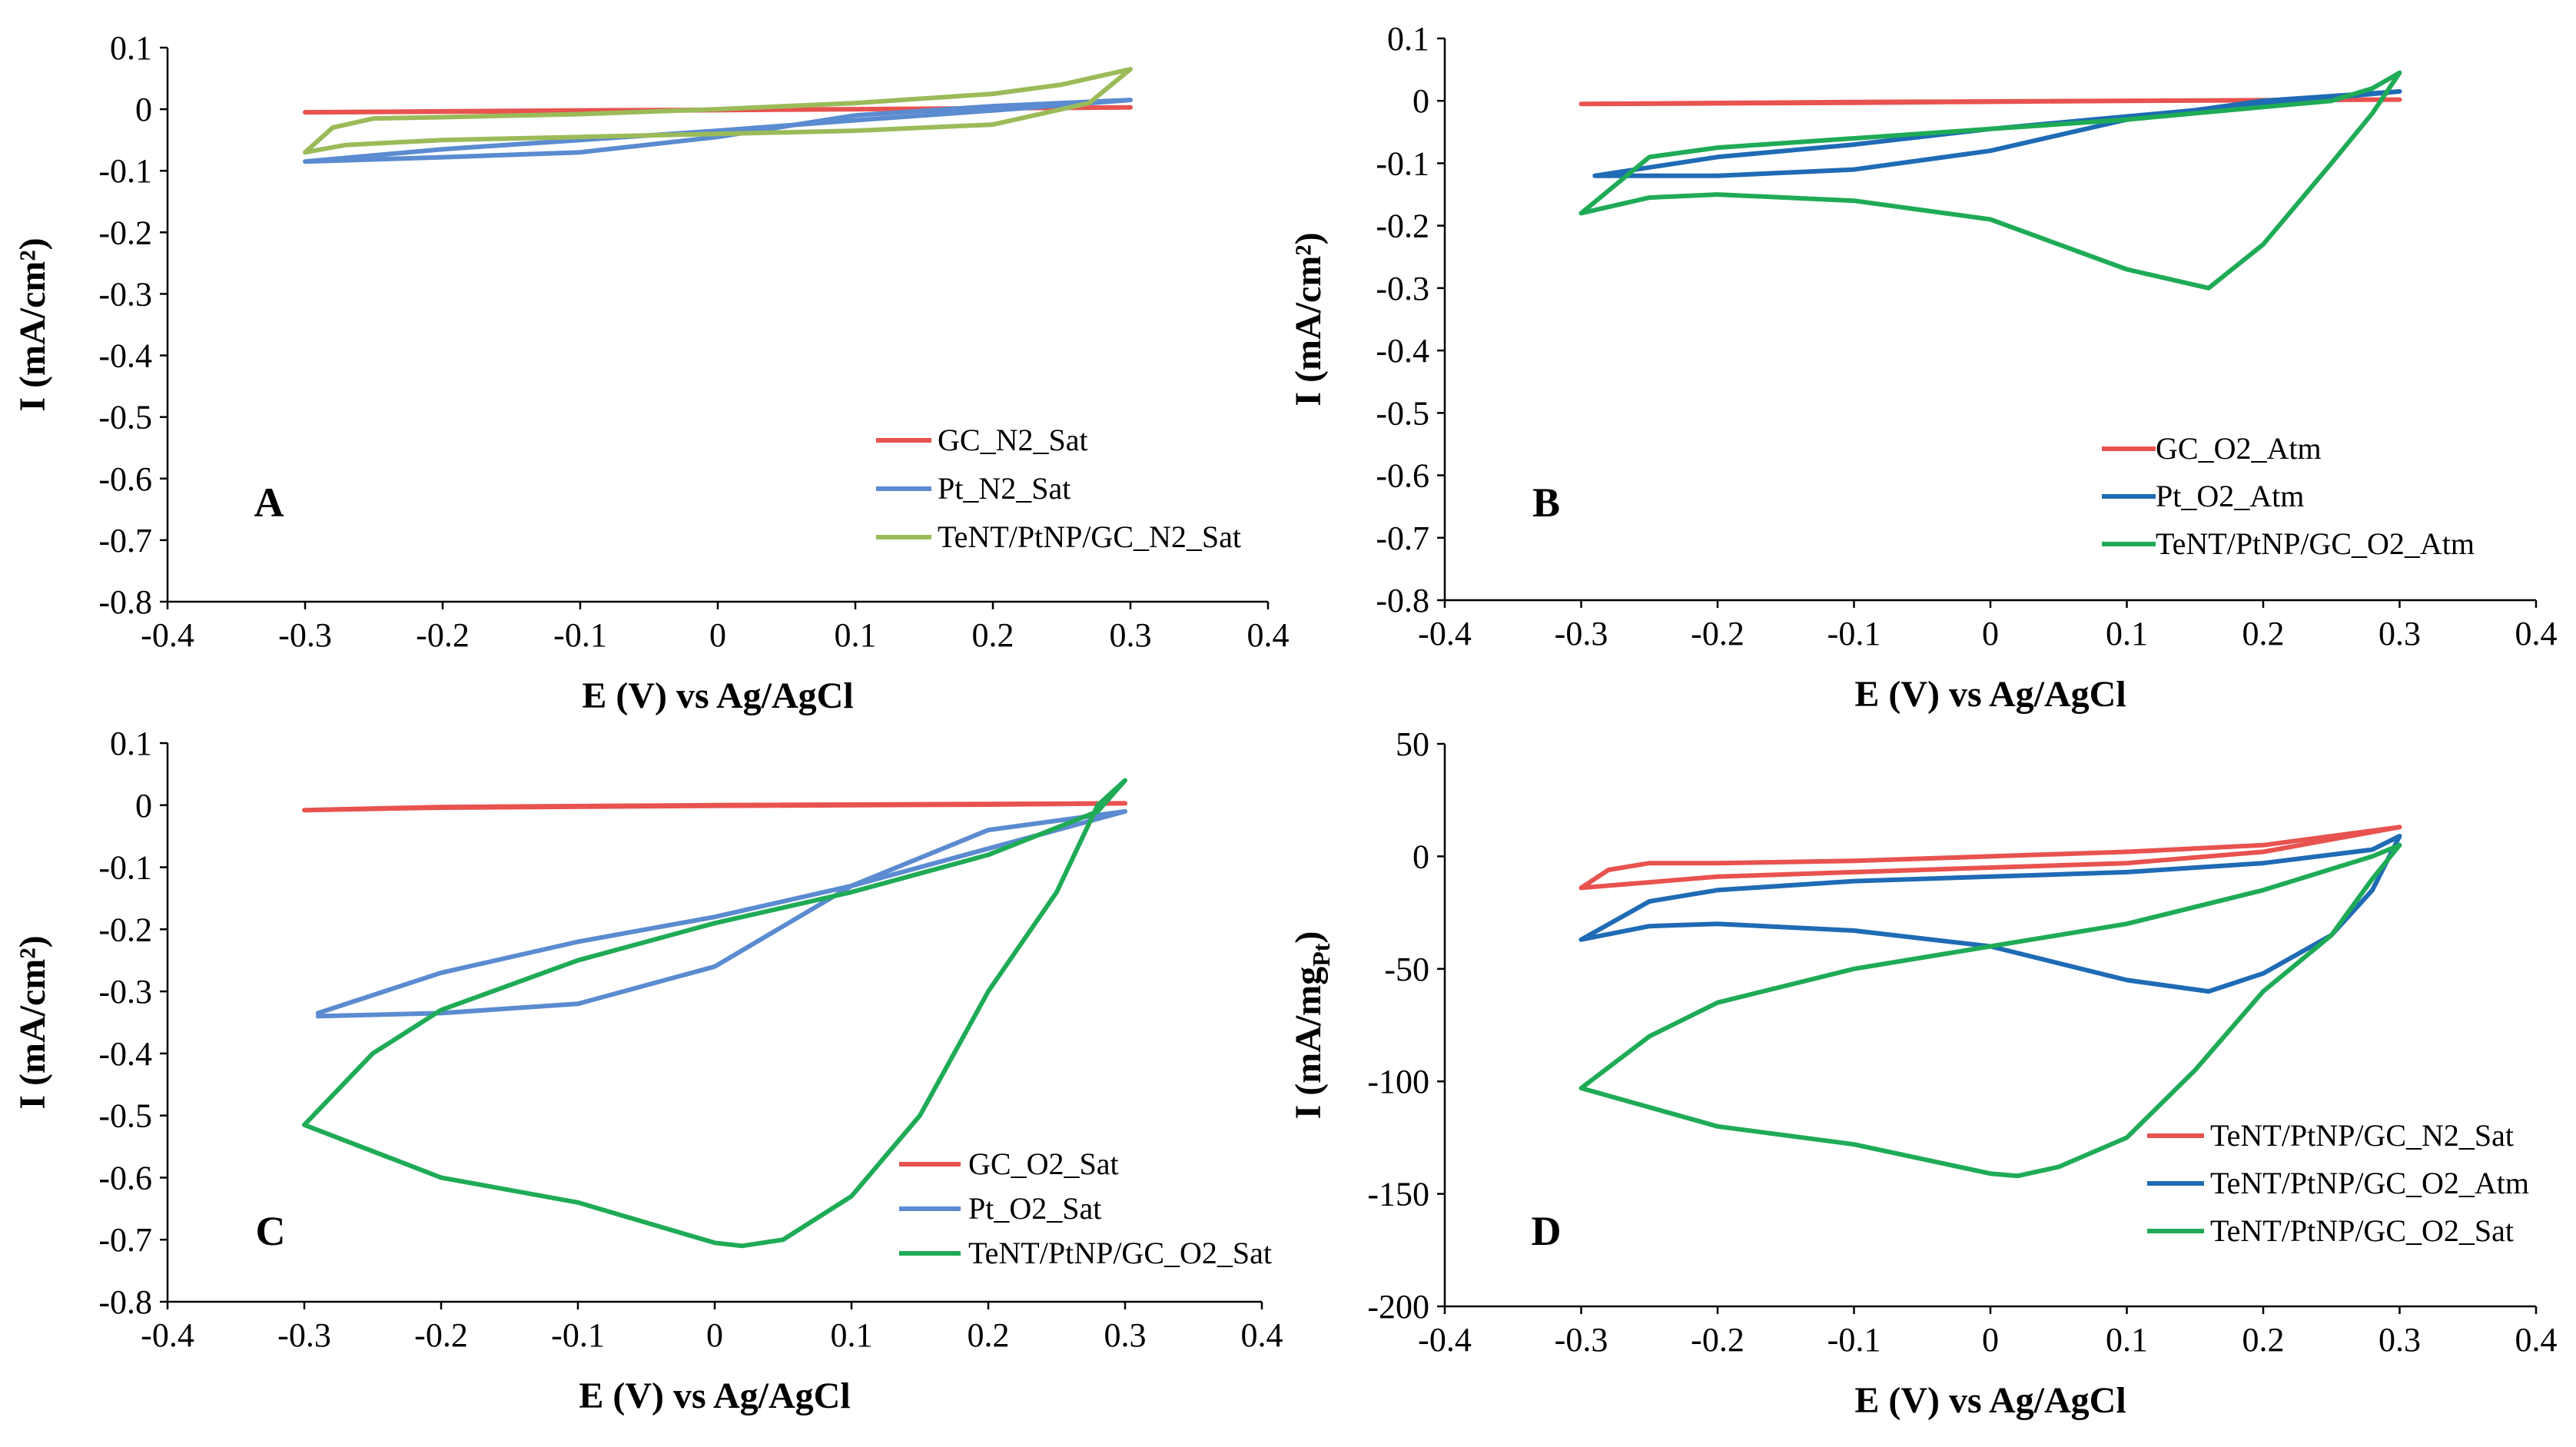 The height and width of the screenshot is (1447, 2576). What do you see at coordinates (1043, 1164) in the screenshot?
I see `panel-c-legend-label: GC_O2_Sat` at bounding box center [1043, 1164].